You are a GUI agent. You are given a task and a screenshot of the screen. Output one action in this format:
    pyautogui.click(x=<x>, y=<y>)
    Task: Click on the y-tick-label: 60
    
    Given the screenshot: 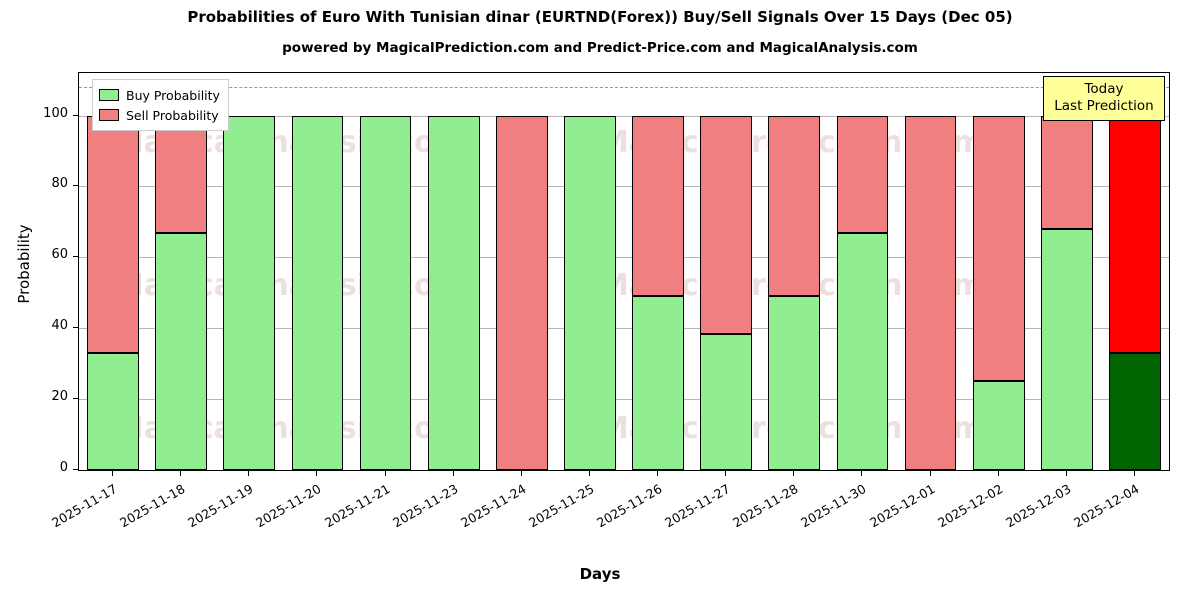 What is the action you would take?
    pyautogui.click(x=59, y=255)
    